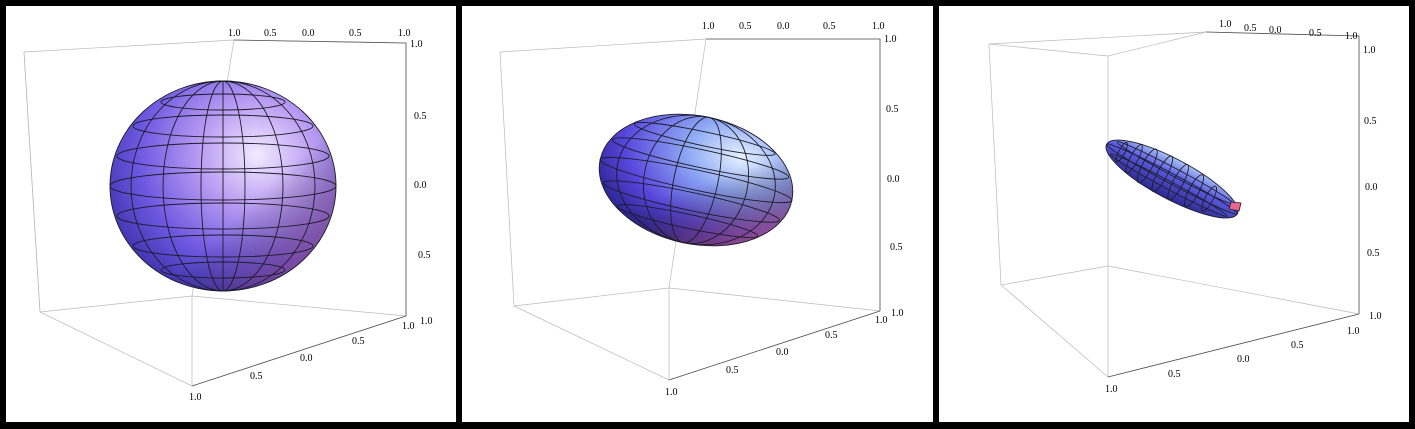  I want to click on ellipsoid-surface, so click(696, 180).